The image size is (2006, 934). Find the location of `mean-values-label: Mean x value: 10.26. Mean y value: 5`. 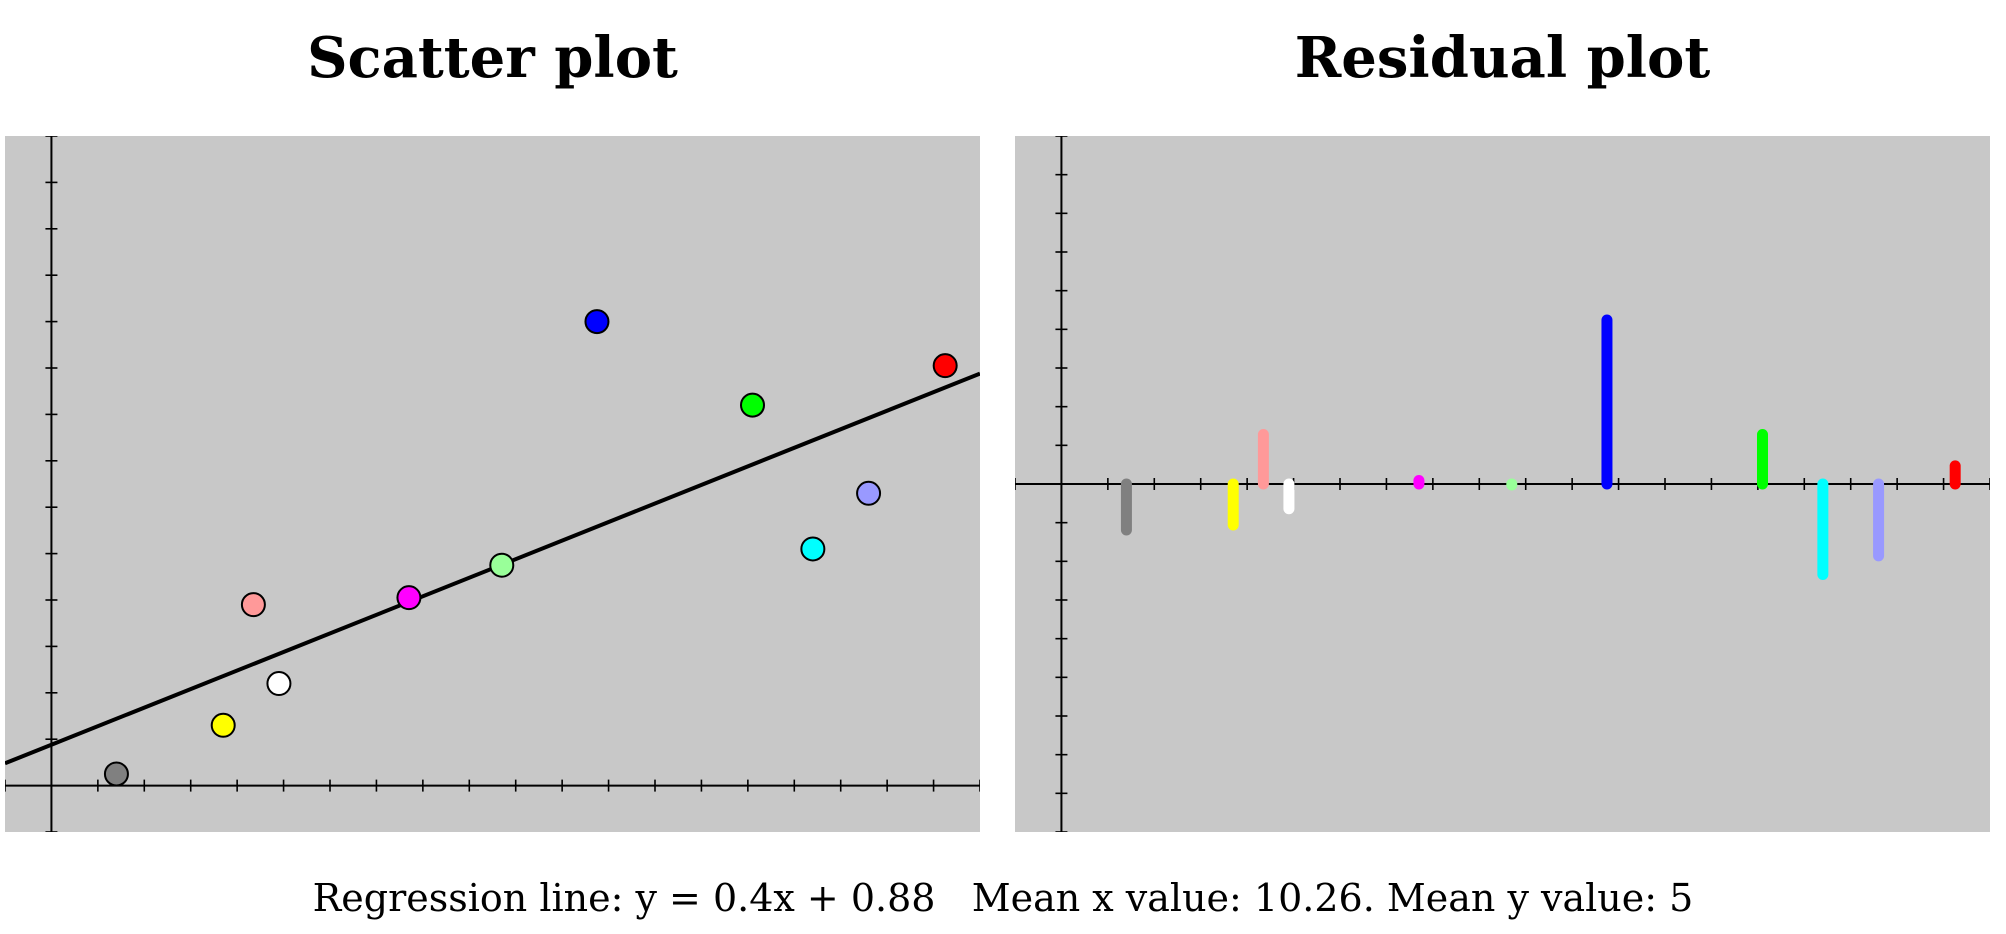

mean-values-label: Mean x value: 10.26. Mean y value: 5 is located at coordinates (1332, 898).